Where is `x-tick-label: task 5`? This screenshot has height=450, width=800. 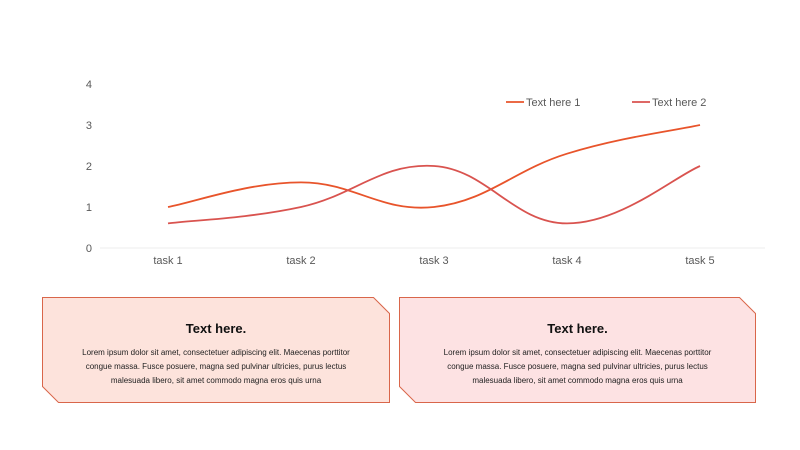 x-tick-label: task 5 is located at coordinates (699, 261).